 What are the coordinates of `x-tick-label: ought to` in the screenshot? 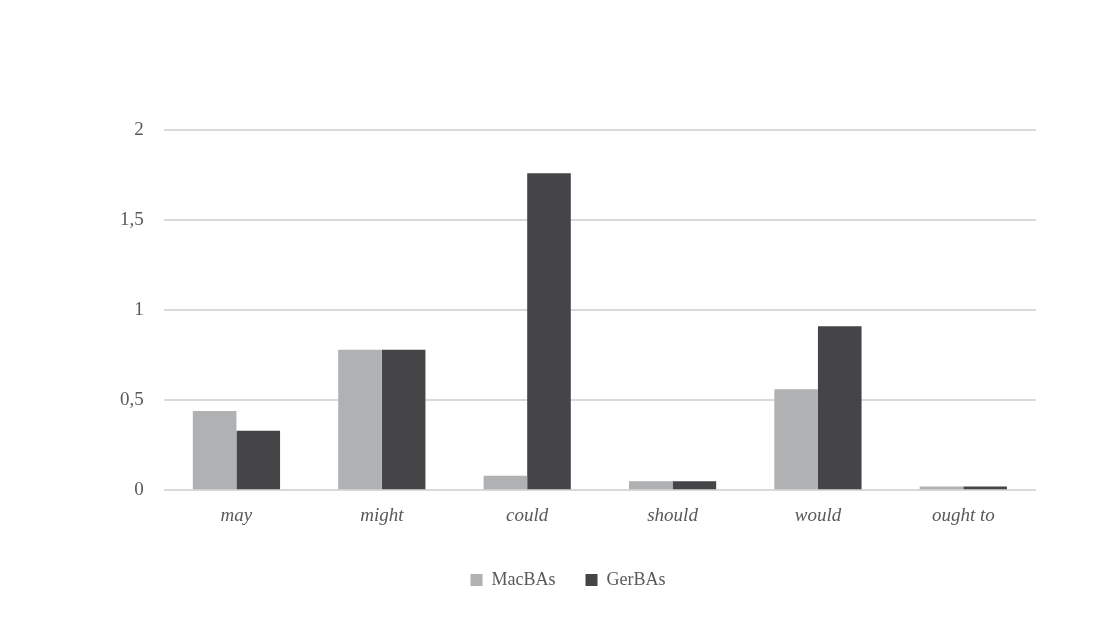 It's located at (963, 514).